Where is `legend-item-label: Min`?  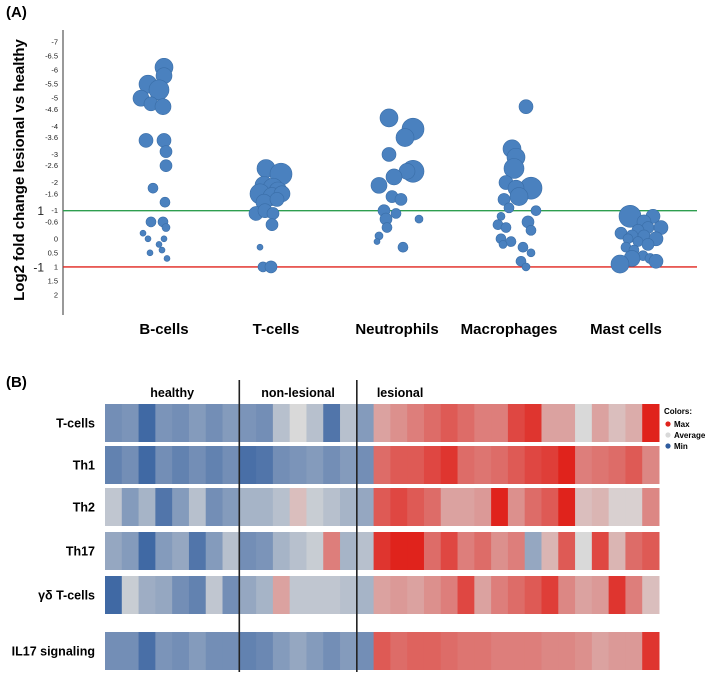 legend-item-label: Min is located at coordinates (681, 446).